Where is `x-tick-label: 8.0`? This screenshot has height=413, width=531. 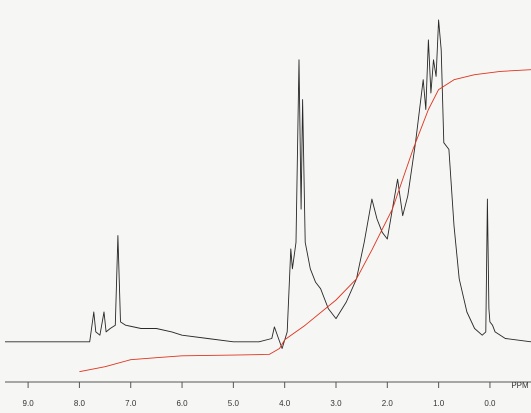
x-tick-label: 8.0 is located at coordinates (80, 403).